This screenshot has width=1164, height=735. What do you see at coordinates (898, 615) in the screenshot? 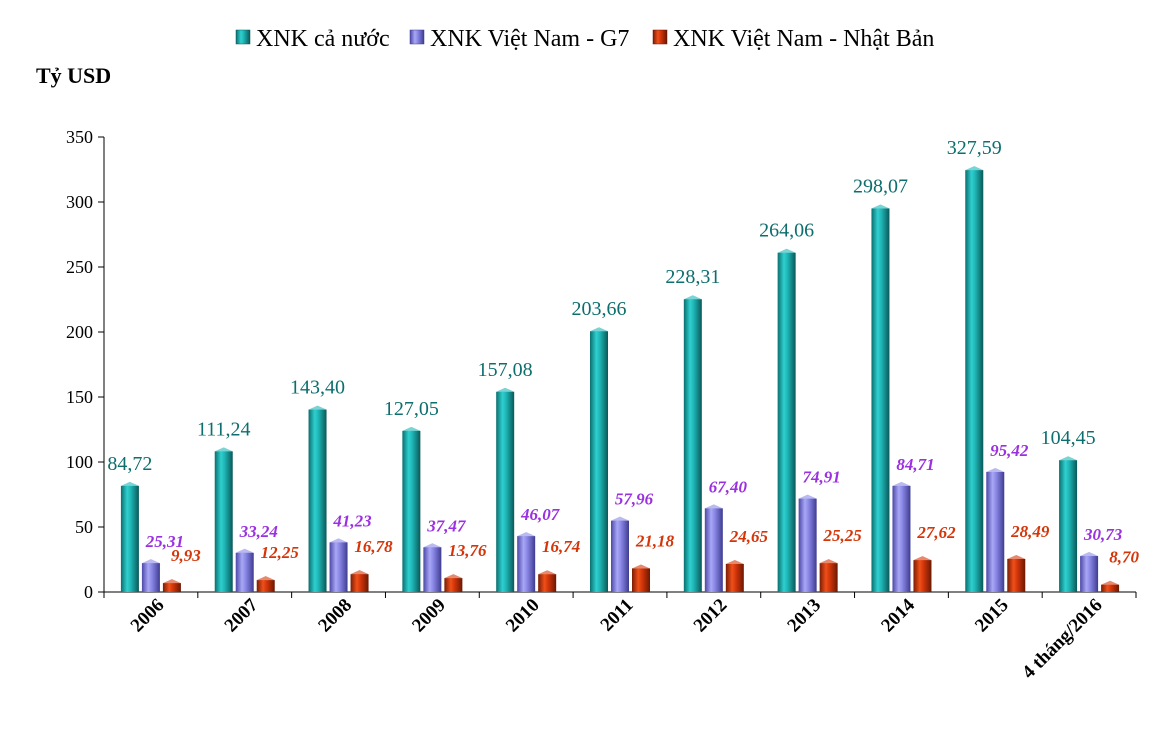
I see `x-tick-label-8: 2014` at bounding box center [898, 615].